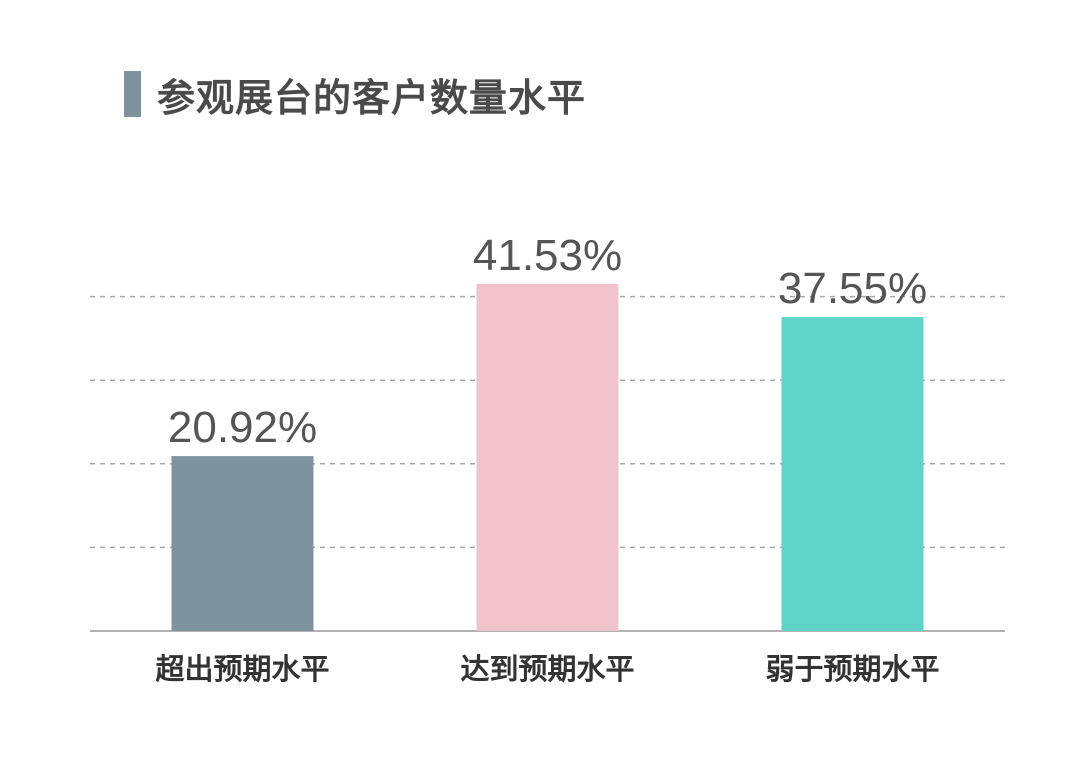 The height and width of the screenshot is (761, 1080). Describe the element at coordinates (242, 427) in the screenshot. I see `value-label-1: 20.92%` at that location.